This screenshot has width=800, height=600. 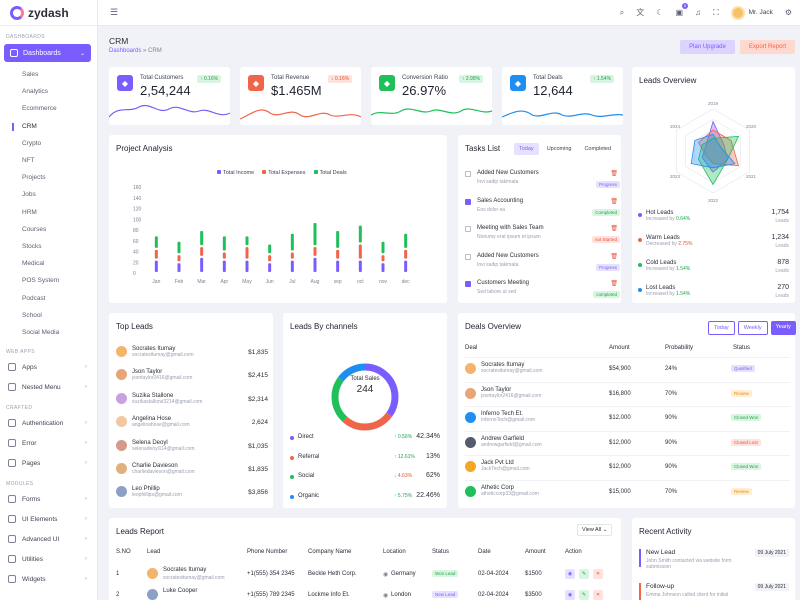 I want to click on legend-dot, so click(x=640, y=240).